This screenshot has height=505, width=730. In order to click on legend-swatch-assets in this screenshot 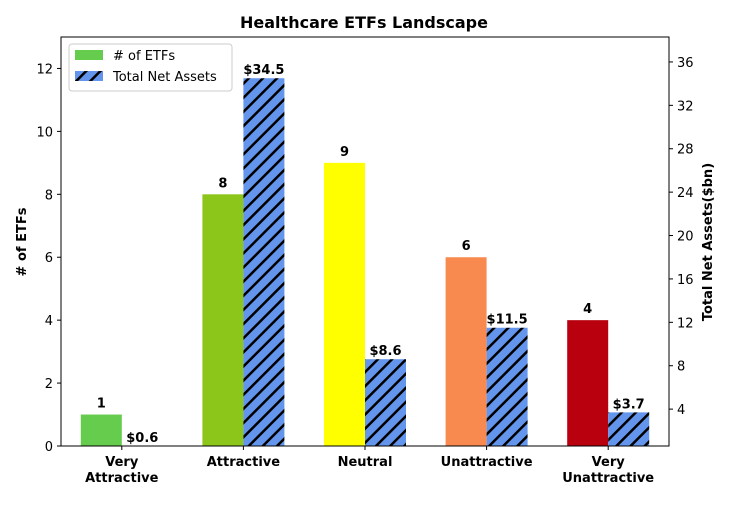, I will do `click(89, 76)`.